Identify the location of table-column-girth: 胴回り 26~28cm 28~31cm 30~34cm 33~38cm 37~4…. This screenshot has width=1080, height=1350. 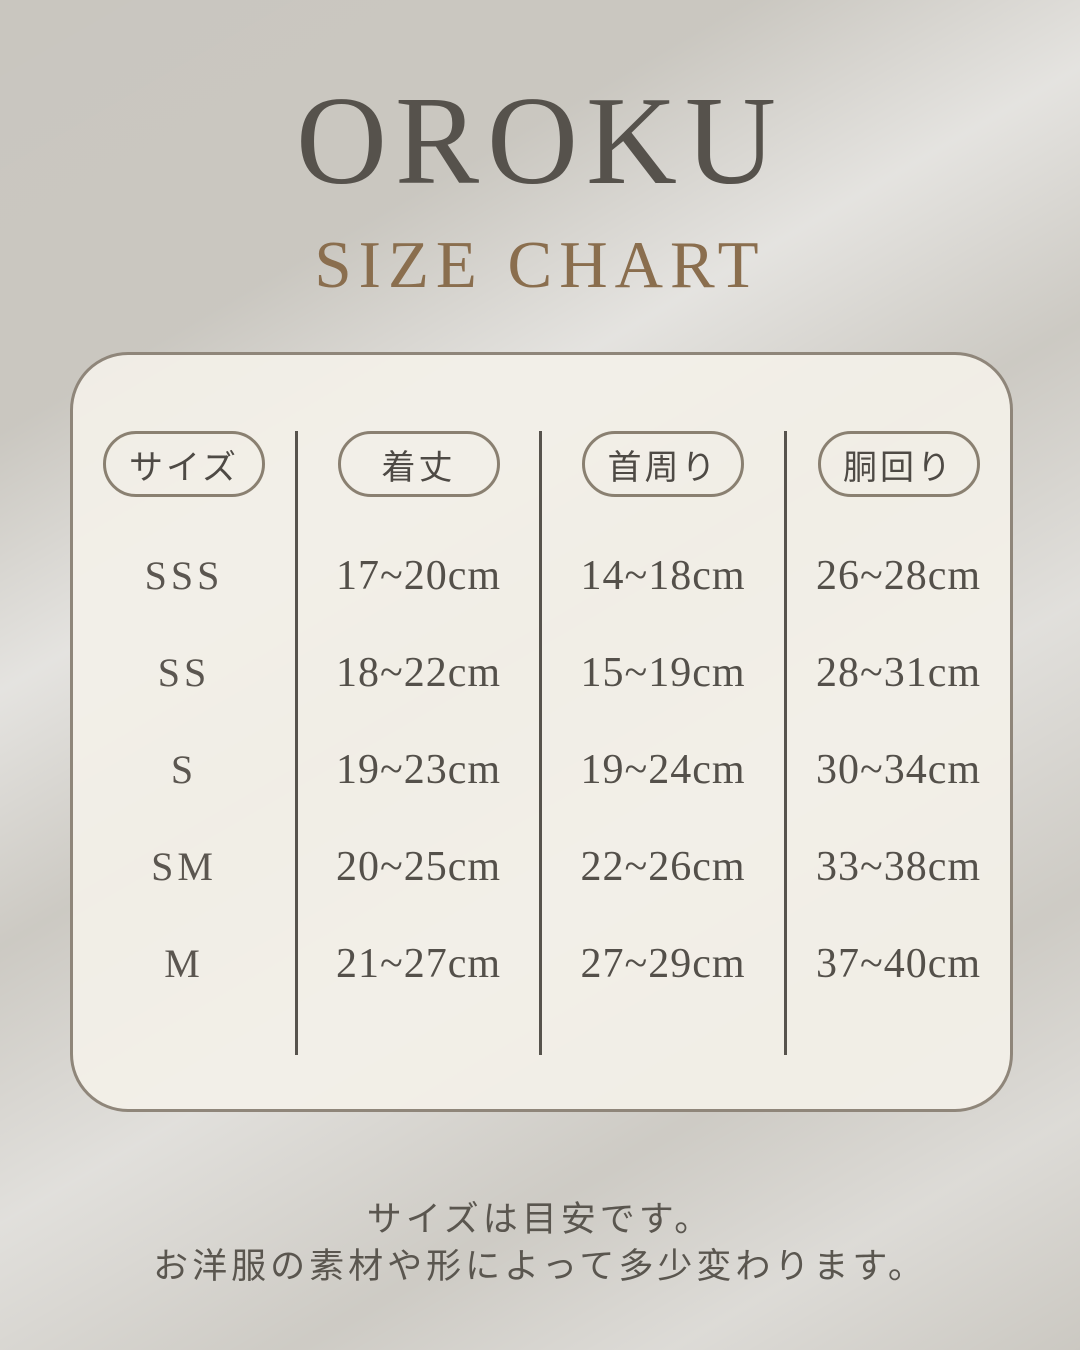
(898, 732).